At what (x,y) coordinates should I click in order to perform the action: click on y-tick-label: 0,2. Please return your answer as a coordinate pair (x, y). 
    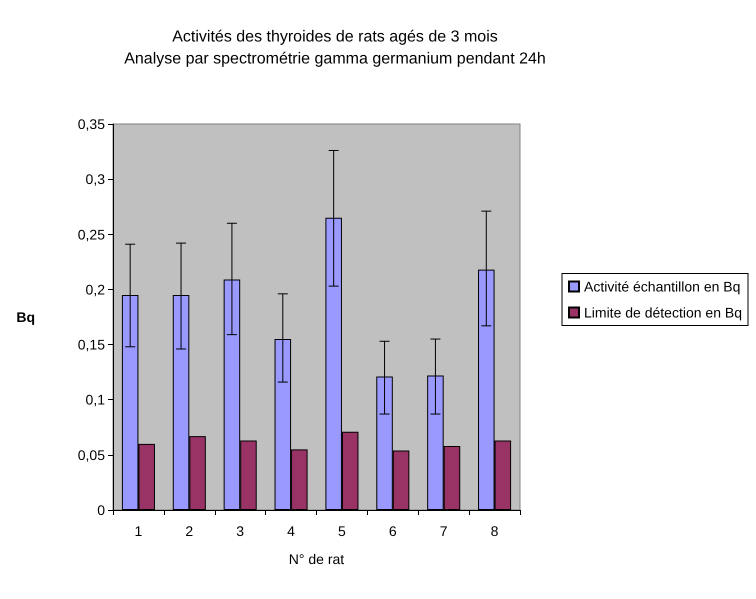
    Looking at the image, I should click on (96, 289).